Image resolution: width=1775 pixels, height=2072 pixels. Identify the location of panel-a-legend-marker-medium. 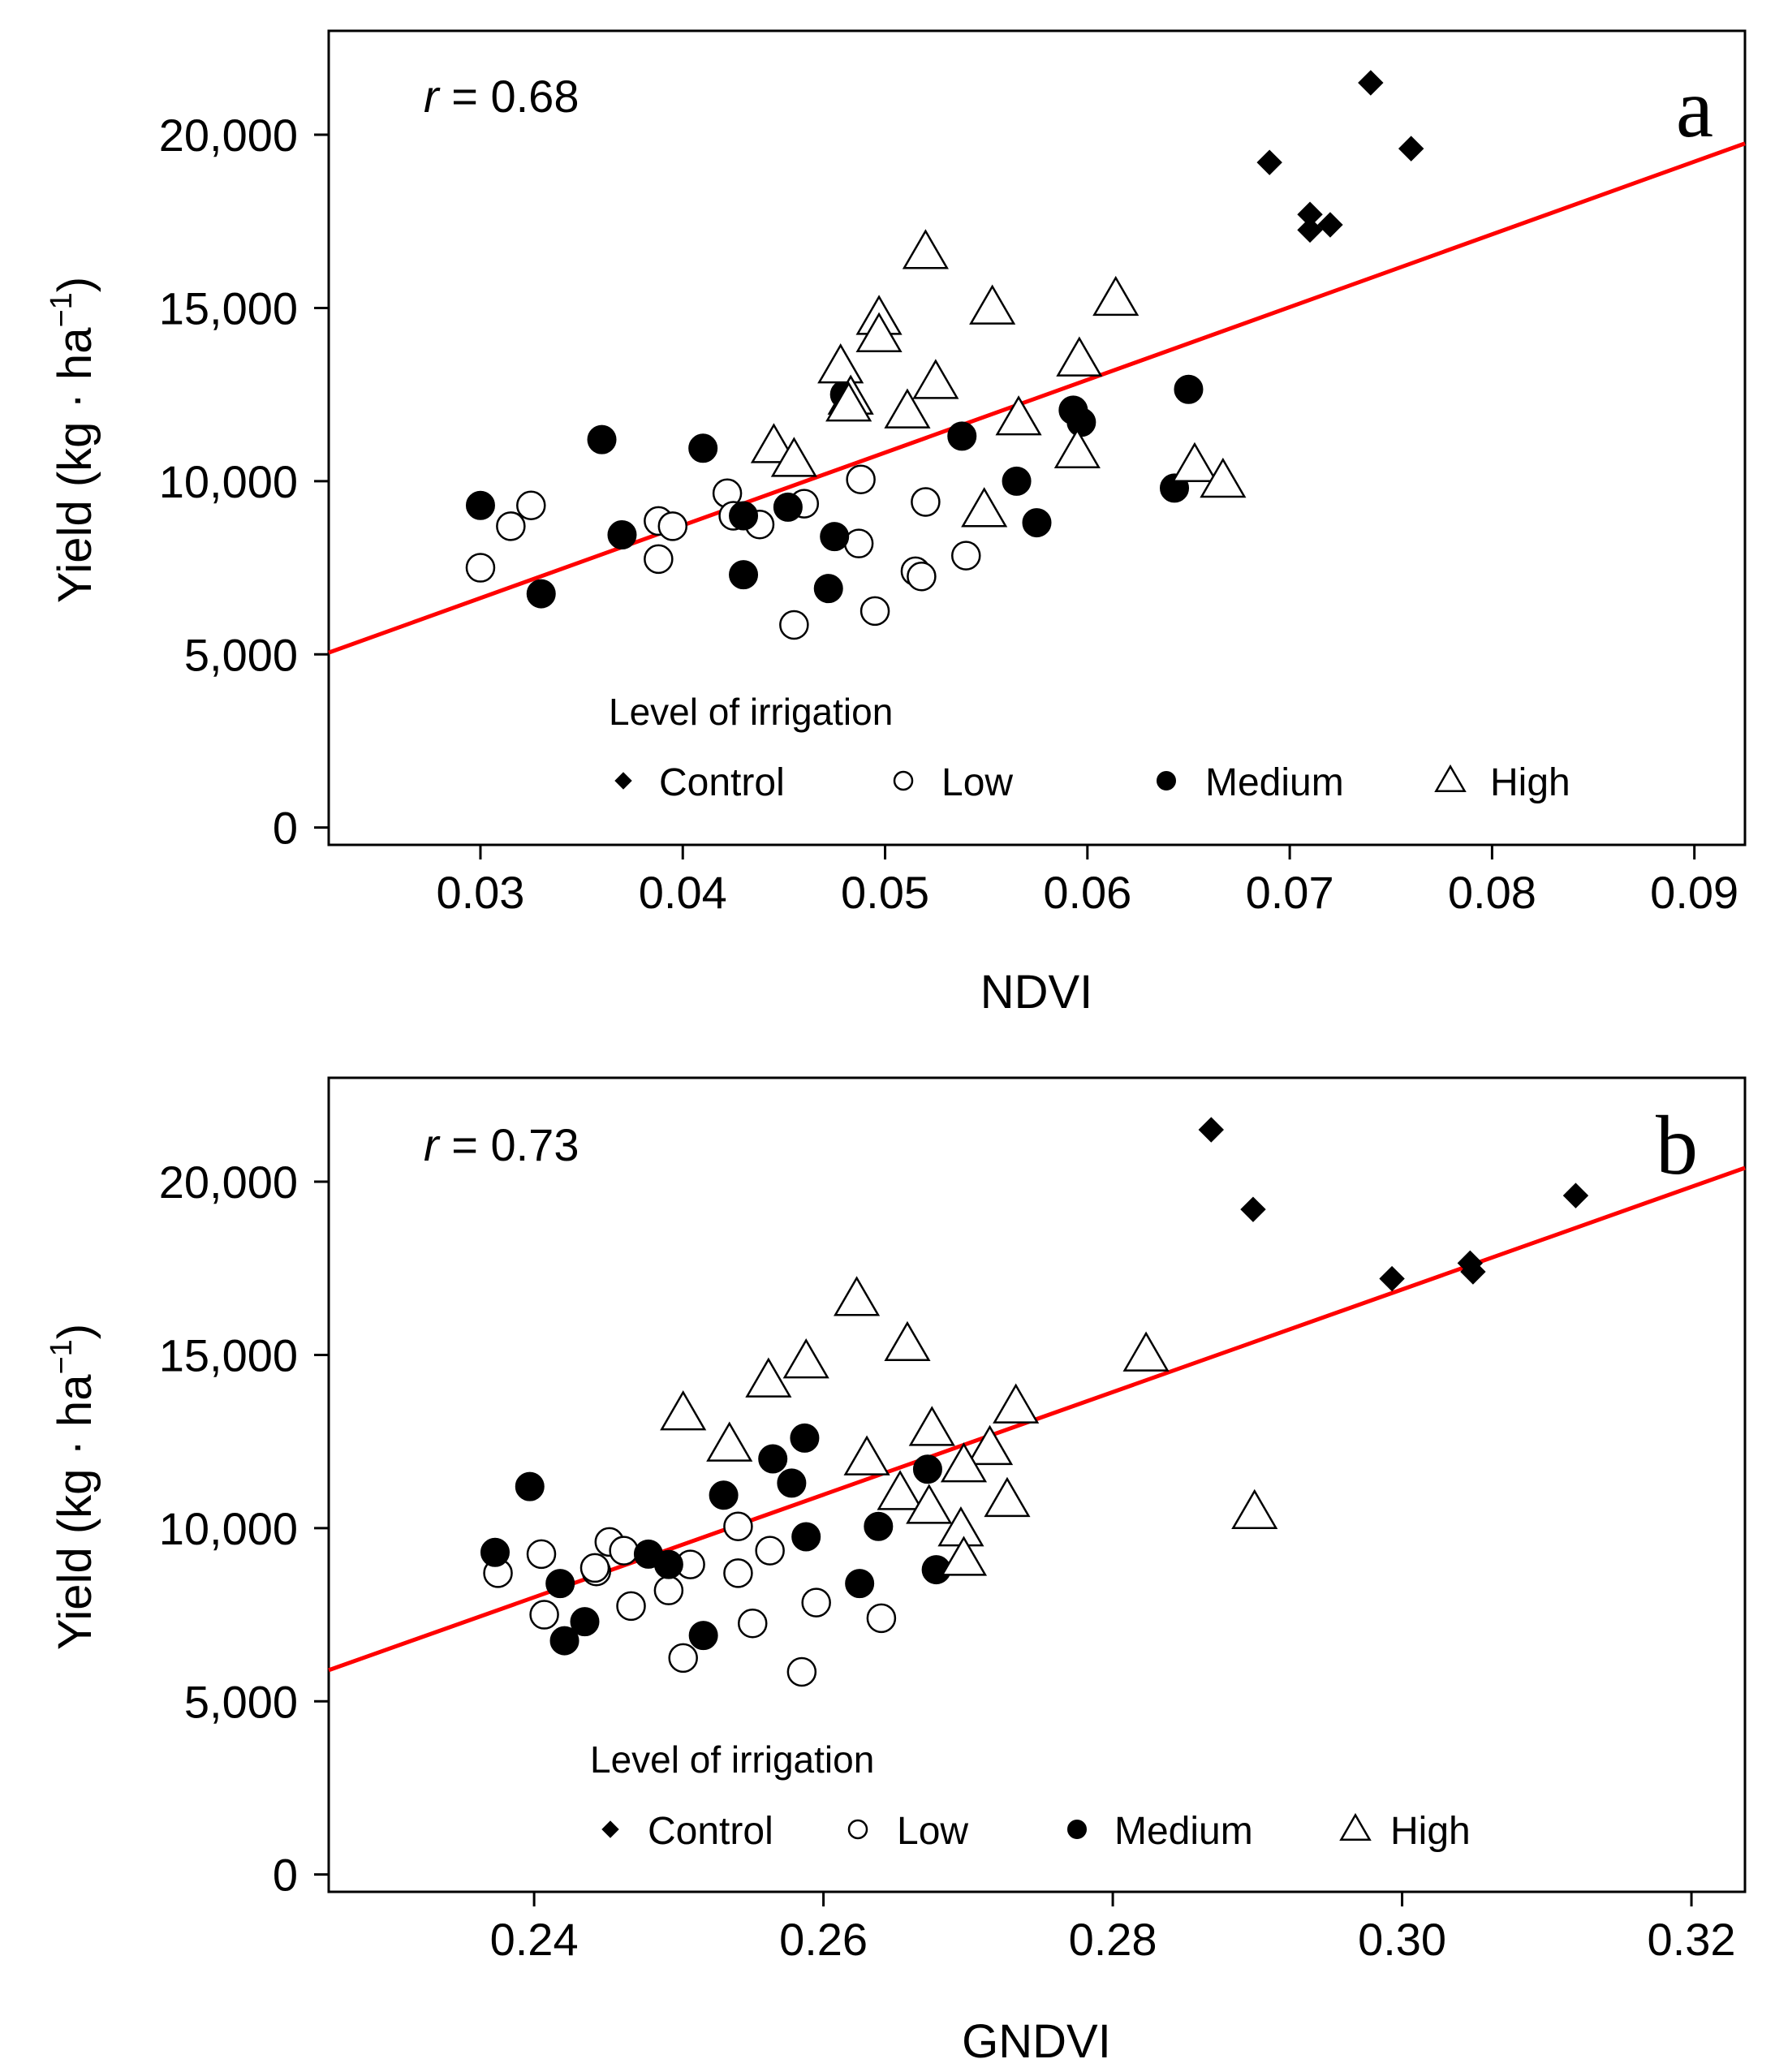
(1166, 780).